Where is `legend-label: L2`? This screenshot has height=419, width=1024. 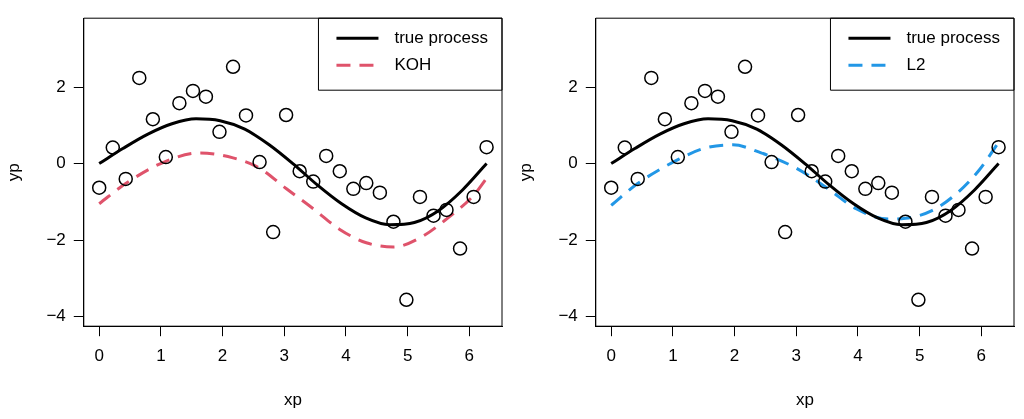 legend-label: L2 is located at coordinates (916, 64).